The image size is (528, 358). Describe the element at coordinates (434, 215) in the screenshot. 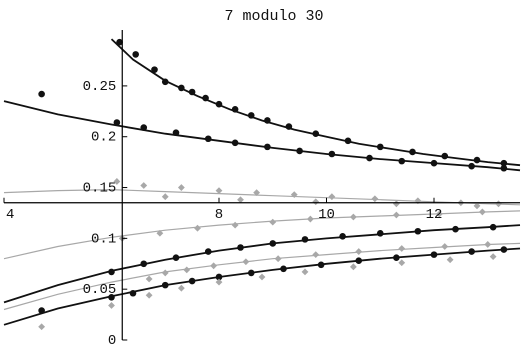

I see `x-tick-label: 12` at that location.